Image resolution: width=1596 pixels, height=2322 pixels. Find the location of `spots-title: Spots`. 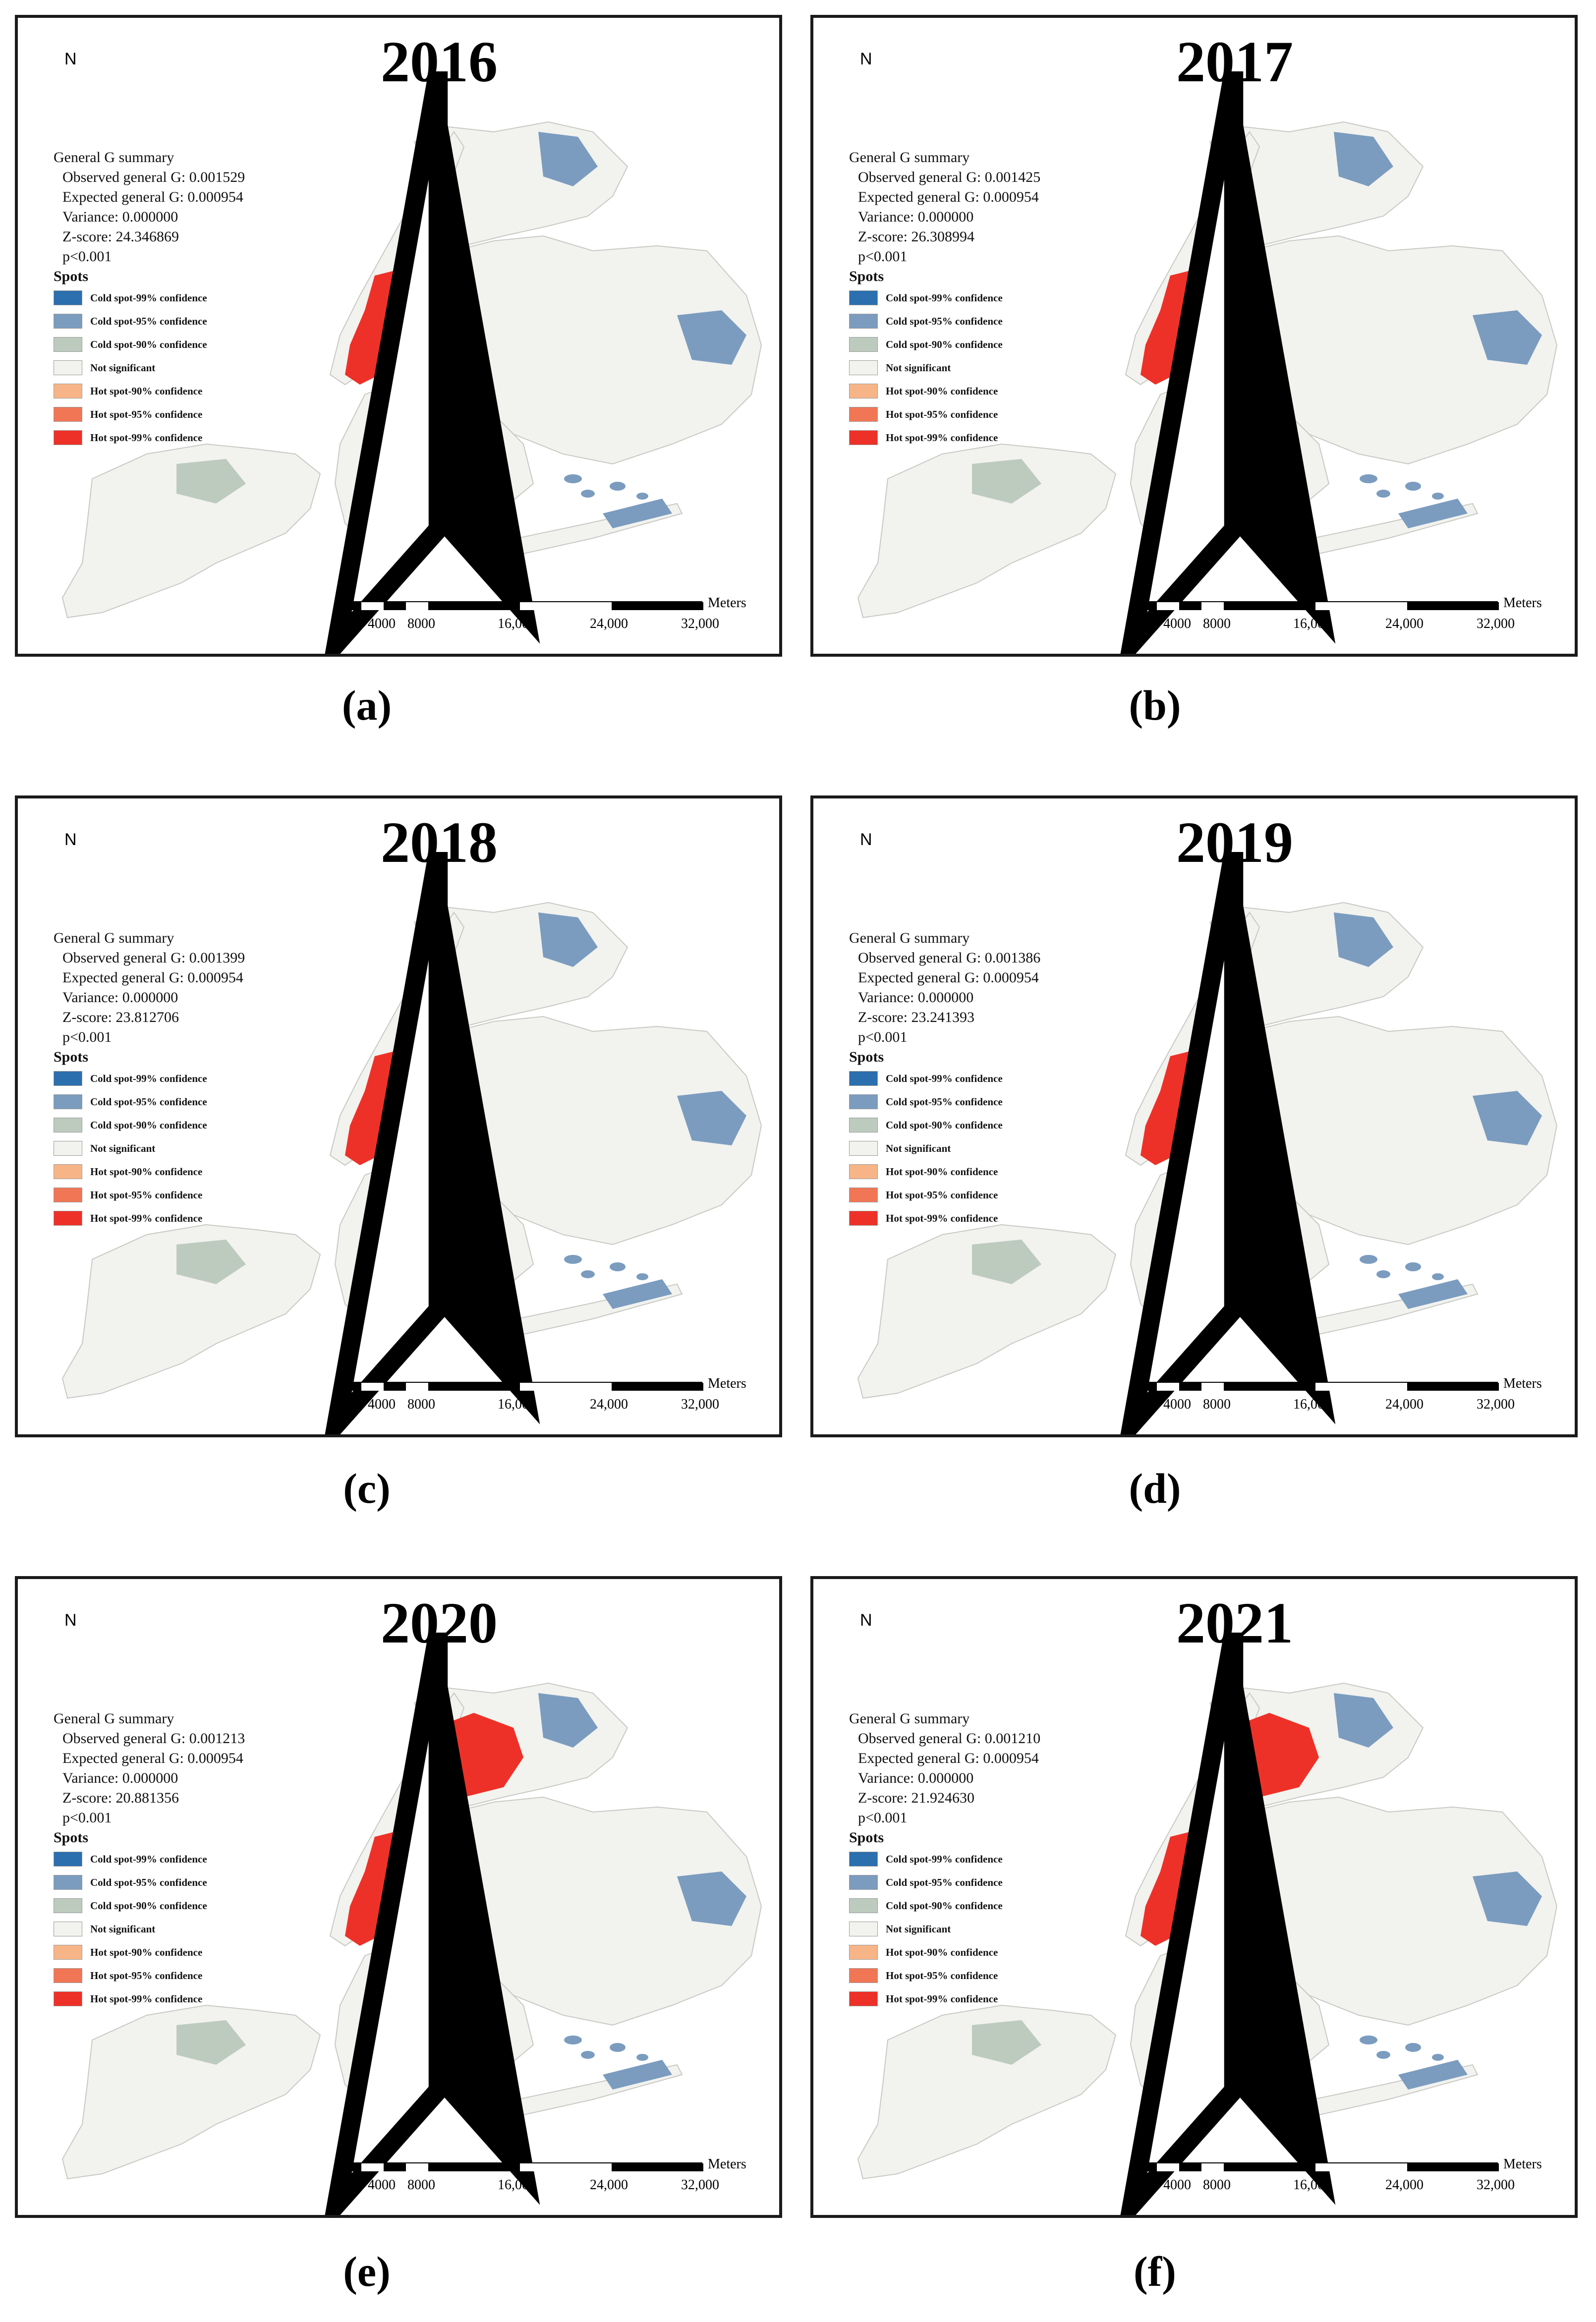

spots-title: Spots is located at coordinates (866, 276).